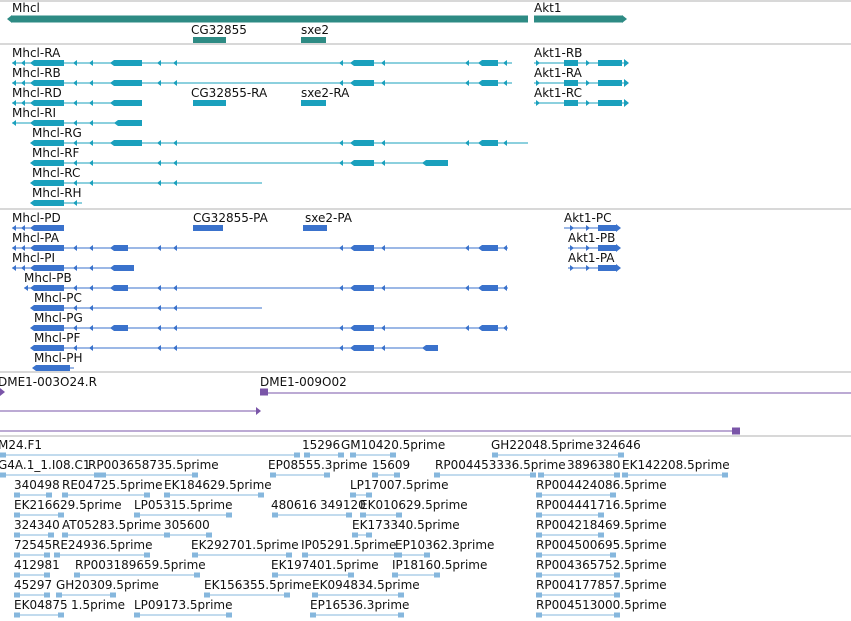 This screenshot has width=851, height=621. What do you see at coordinates (313, 40) in the screenshot?
I see `gene-sxe2` at bounding box center [313, 40].